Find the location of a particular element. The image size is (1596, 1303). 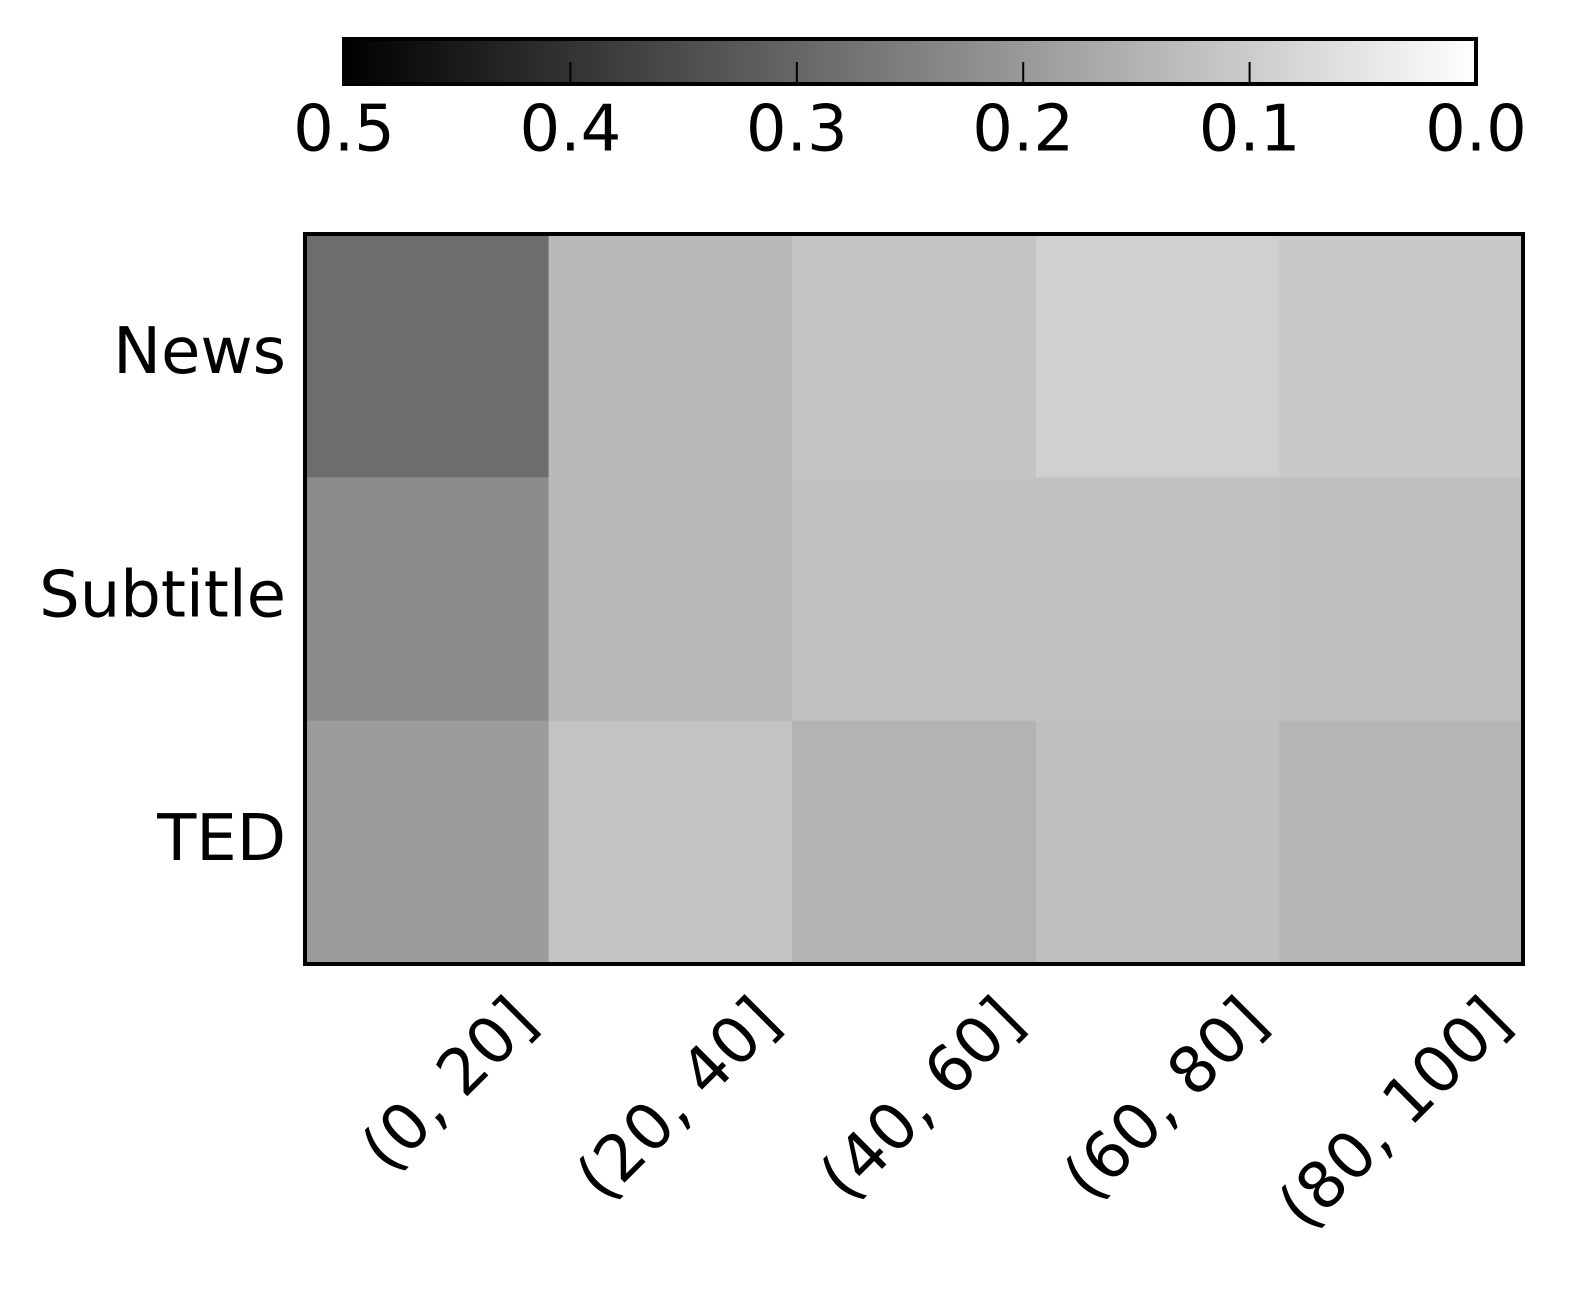

x-tick-label: (20, 40] is located at coordinates (679, 1099).